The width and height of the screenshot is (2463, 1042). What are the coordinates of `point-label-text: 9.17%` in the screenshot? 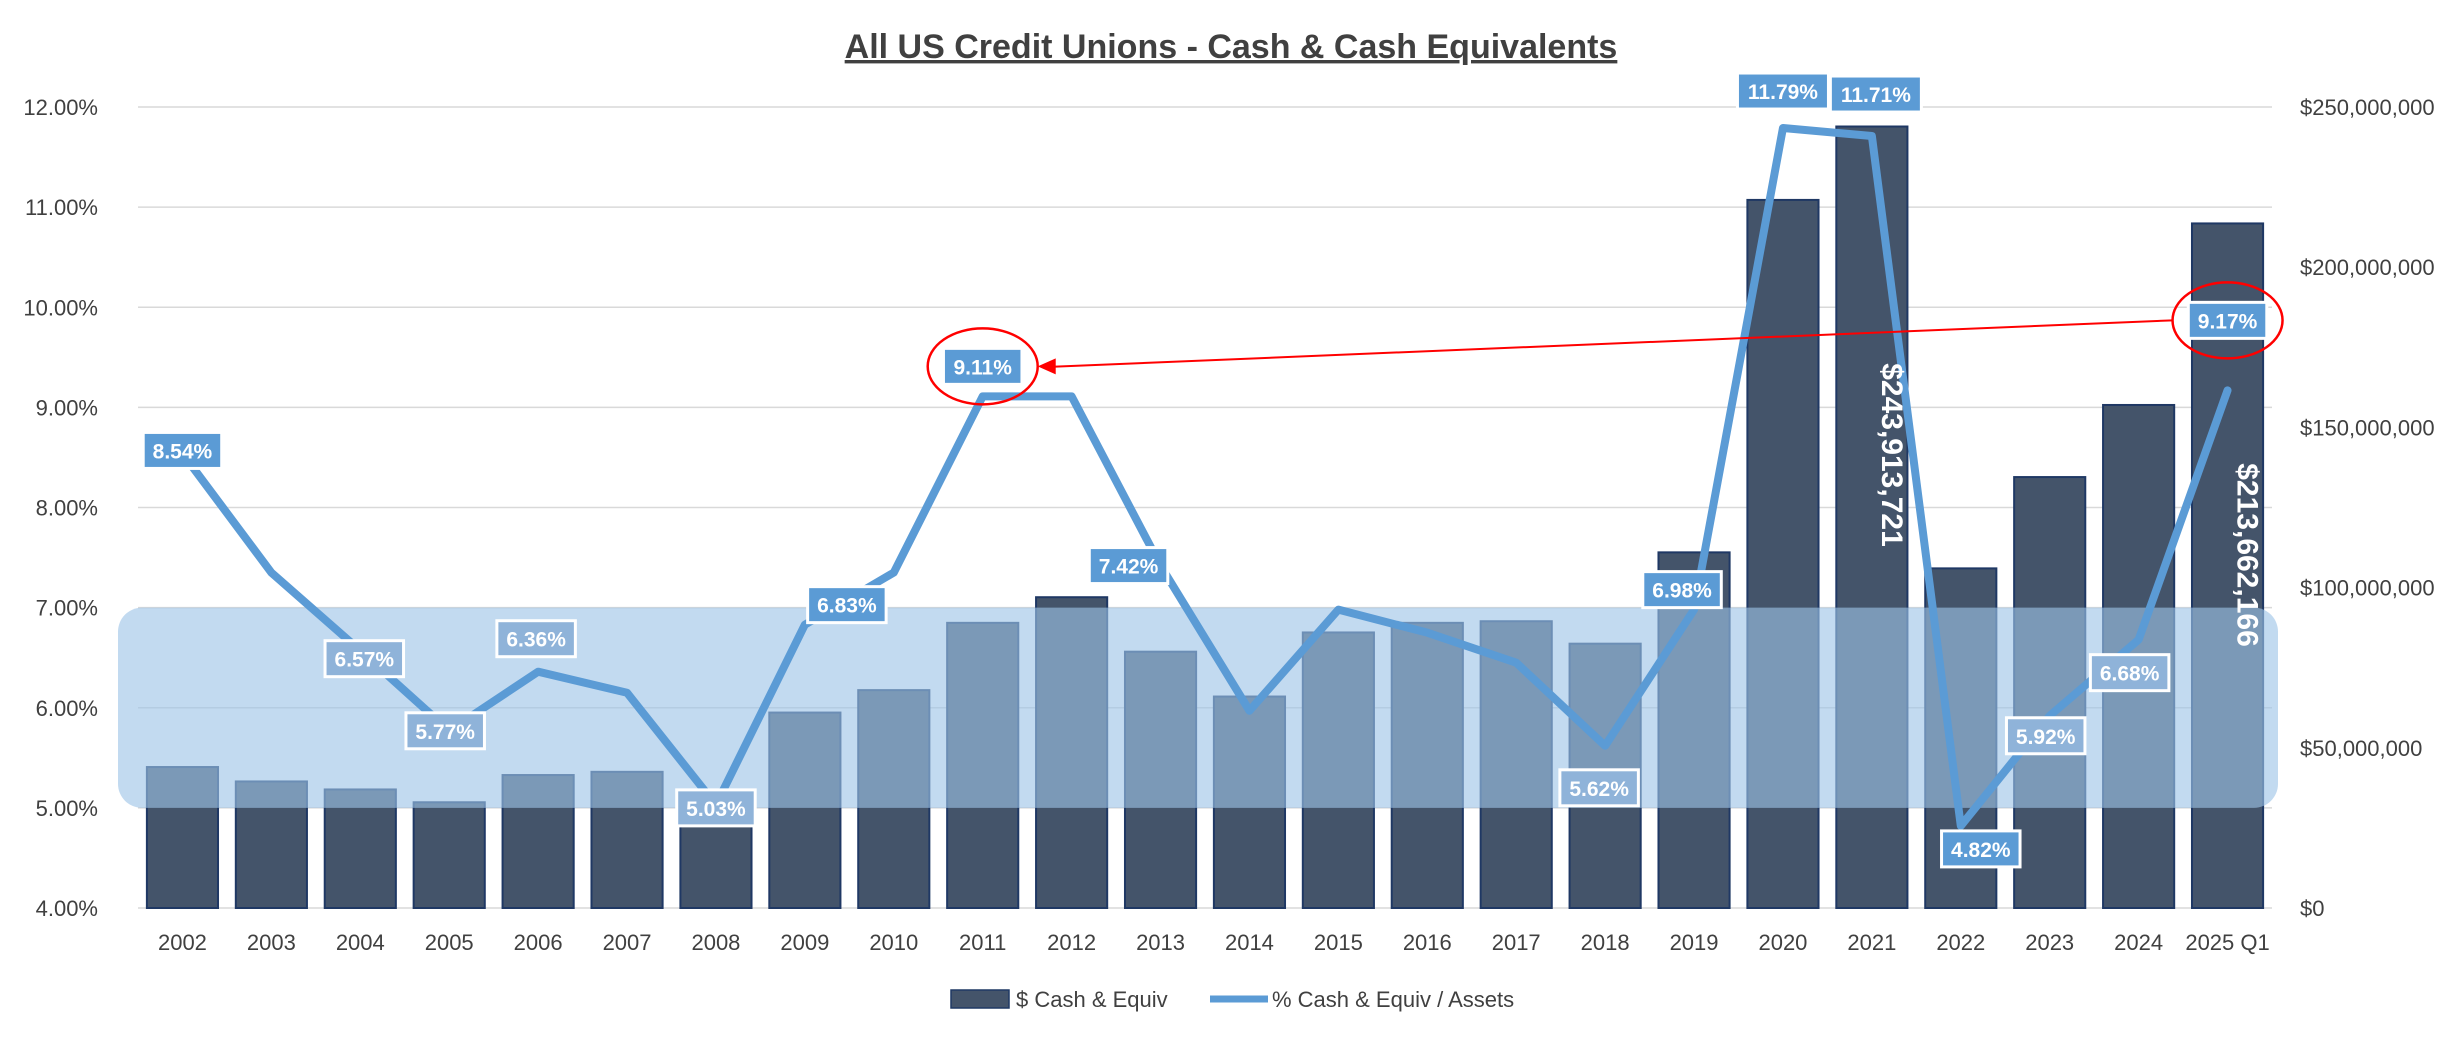 It's located at (2228, 321).